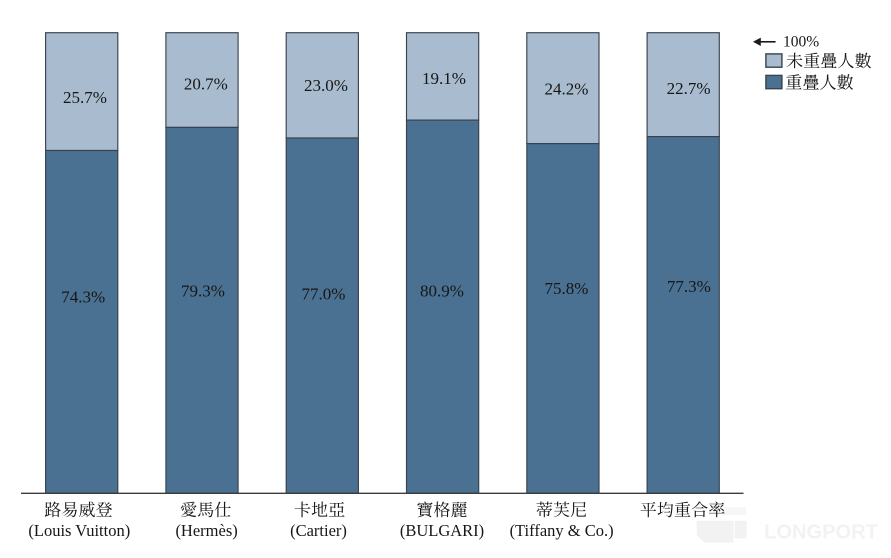 The height and width of the screenshot is (558, 891). What do you see at coordinates (567, 89) in the screenshot?
I see `svg-text: 24.2%` at bounding box center [567, 89].